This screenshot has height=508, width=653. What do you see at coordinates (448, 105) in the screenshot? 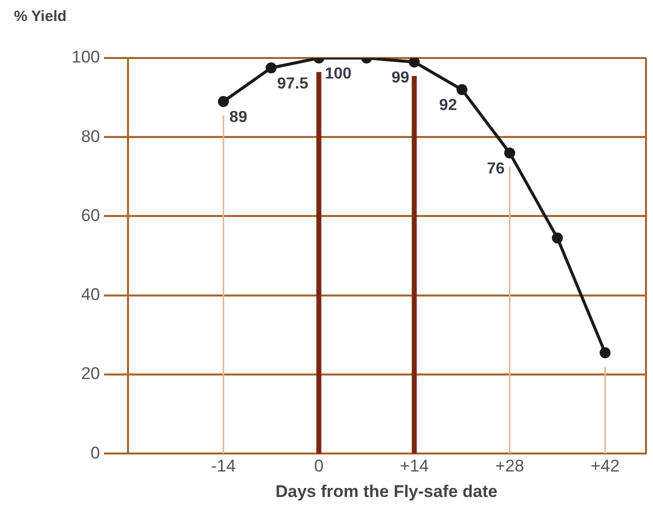
I see `data-label: 92` at bounding box center [448, 105].